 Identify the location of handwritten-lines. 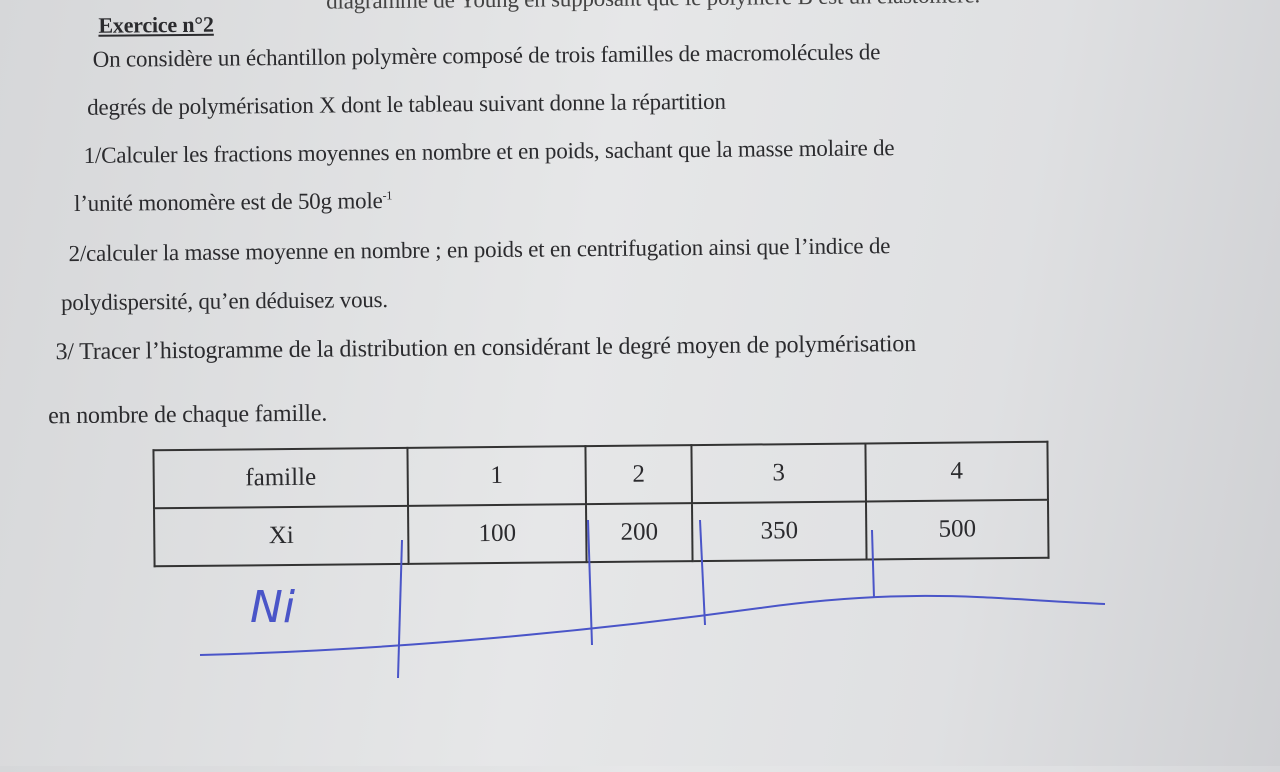
(652, 599).